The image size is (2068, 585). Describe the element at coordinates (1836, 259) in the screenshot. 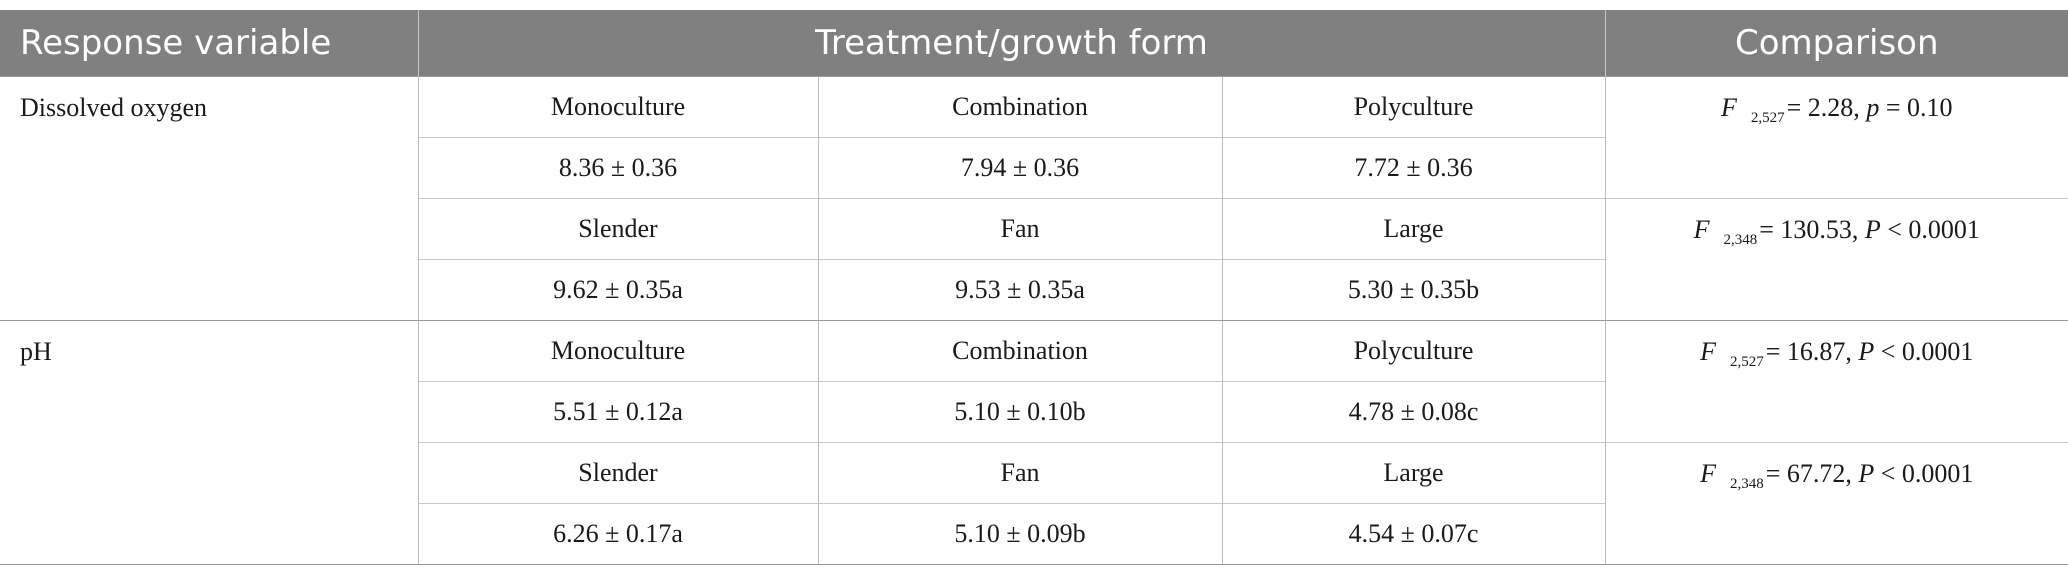

I see `comparison-stat: F 2,348= 130.53, P < 0.0001` at that location.